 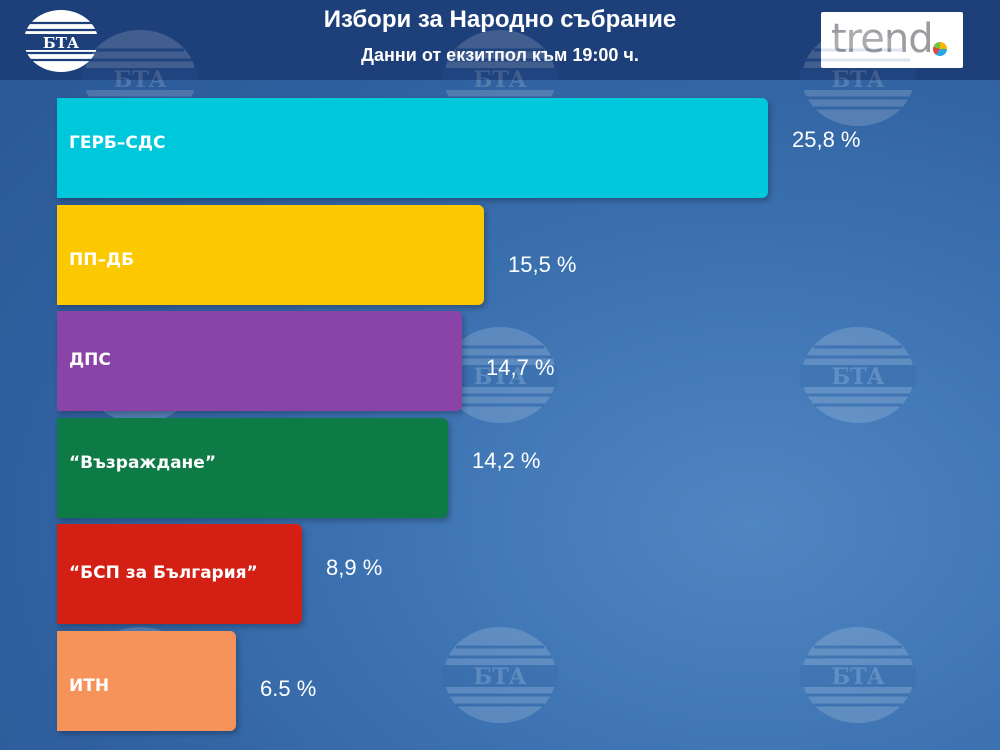 I want to click on bta-logo-text: БТА, so click(x=61, y=43).